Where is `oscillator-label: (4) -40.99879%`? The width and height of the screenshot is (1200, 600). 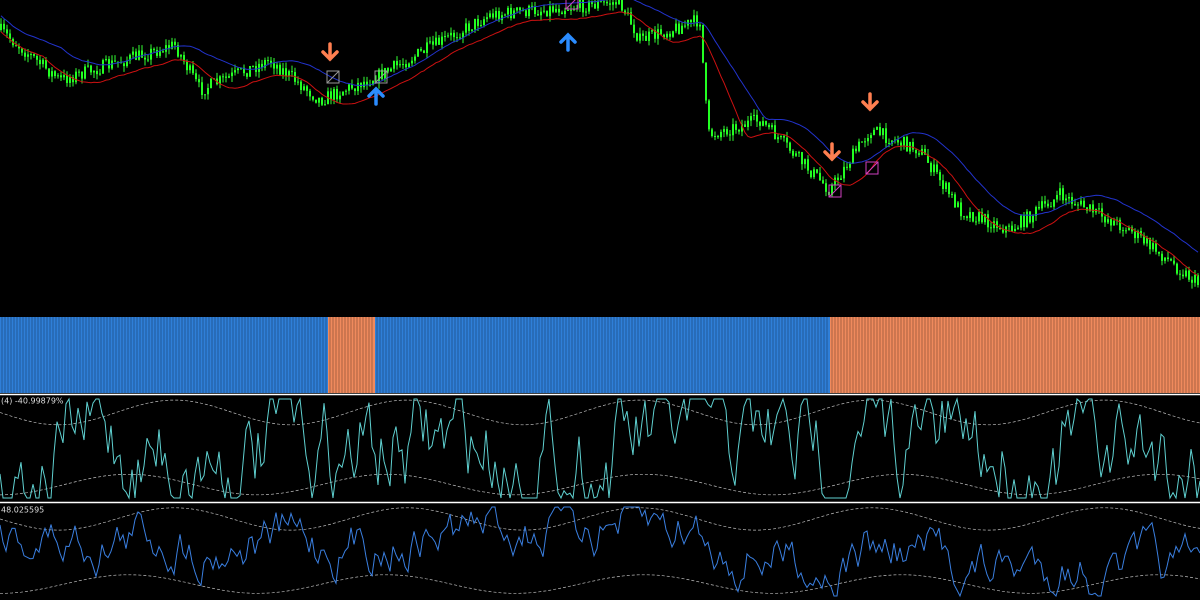
oscillator-label: (4) -40.99879% is located at coordinates (32, 401).